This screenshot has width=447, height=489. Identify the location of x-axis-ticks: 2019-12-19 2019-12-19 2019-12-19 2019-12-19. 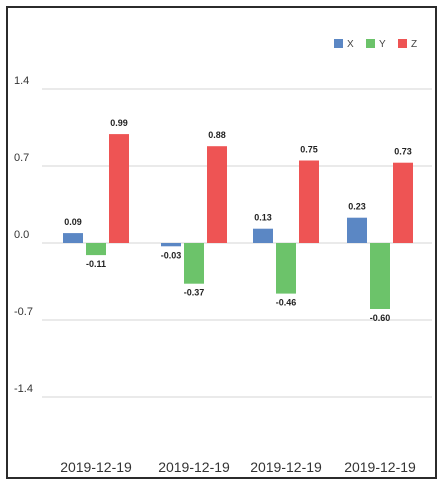
(238, 467).